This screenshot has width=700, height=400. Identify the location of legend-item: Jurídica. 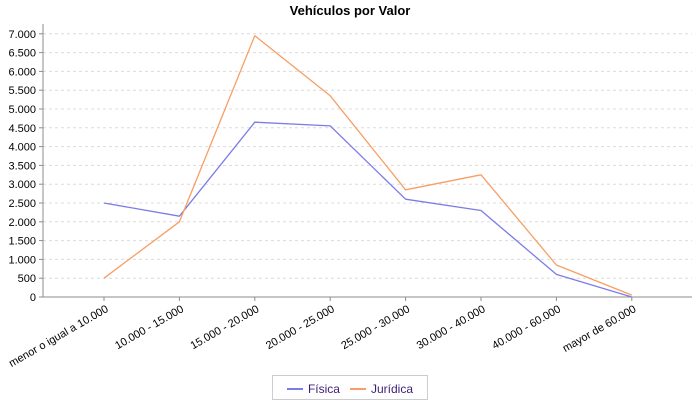
(381, 389).